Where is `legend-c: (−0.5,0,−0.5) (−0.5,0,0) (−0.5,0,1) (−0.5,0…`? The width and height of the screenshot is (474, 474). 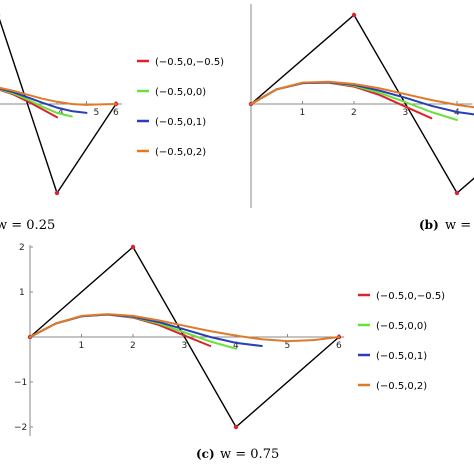 legend-c: (−0.5,0,−0.5) (−0.5,0,0) (−0.5,0,1) (−0.5,0… is located at coordinates (401, 341).